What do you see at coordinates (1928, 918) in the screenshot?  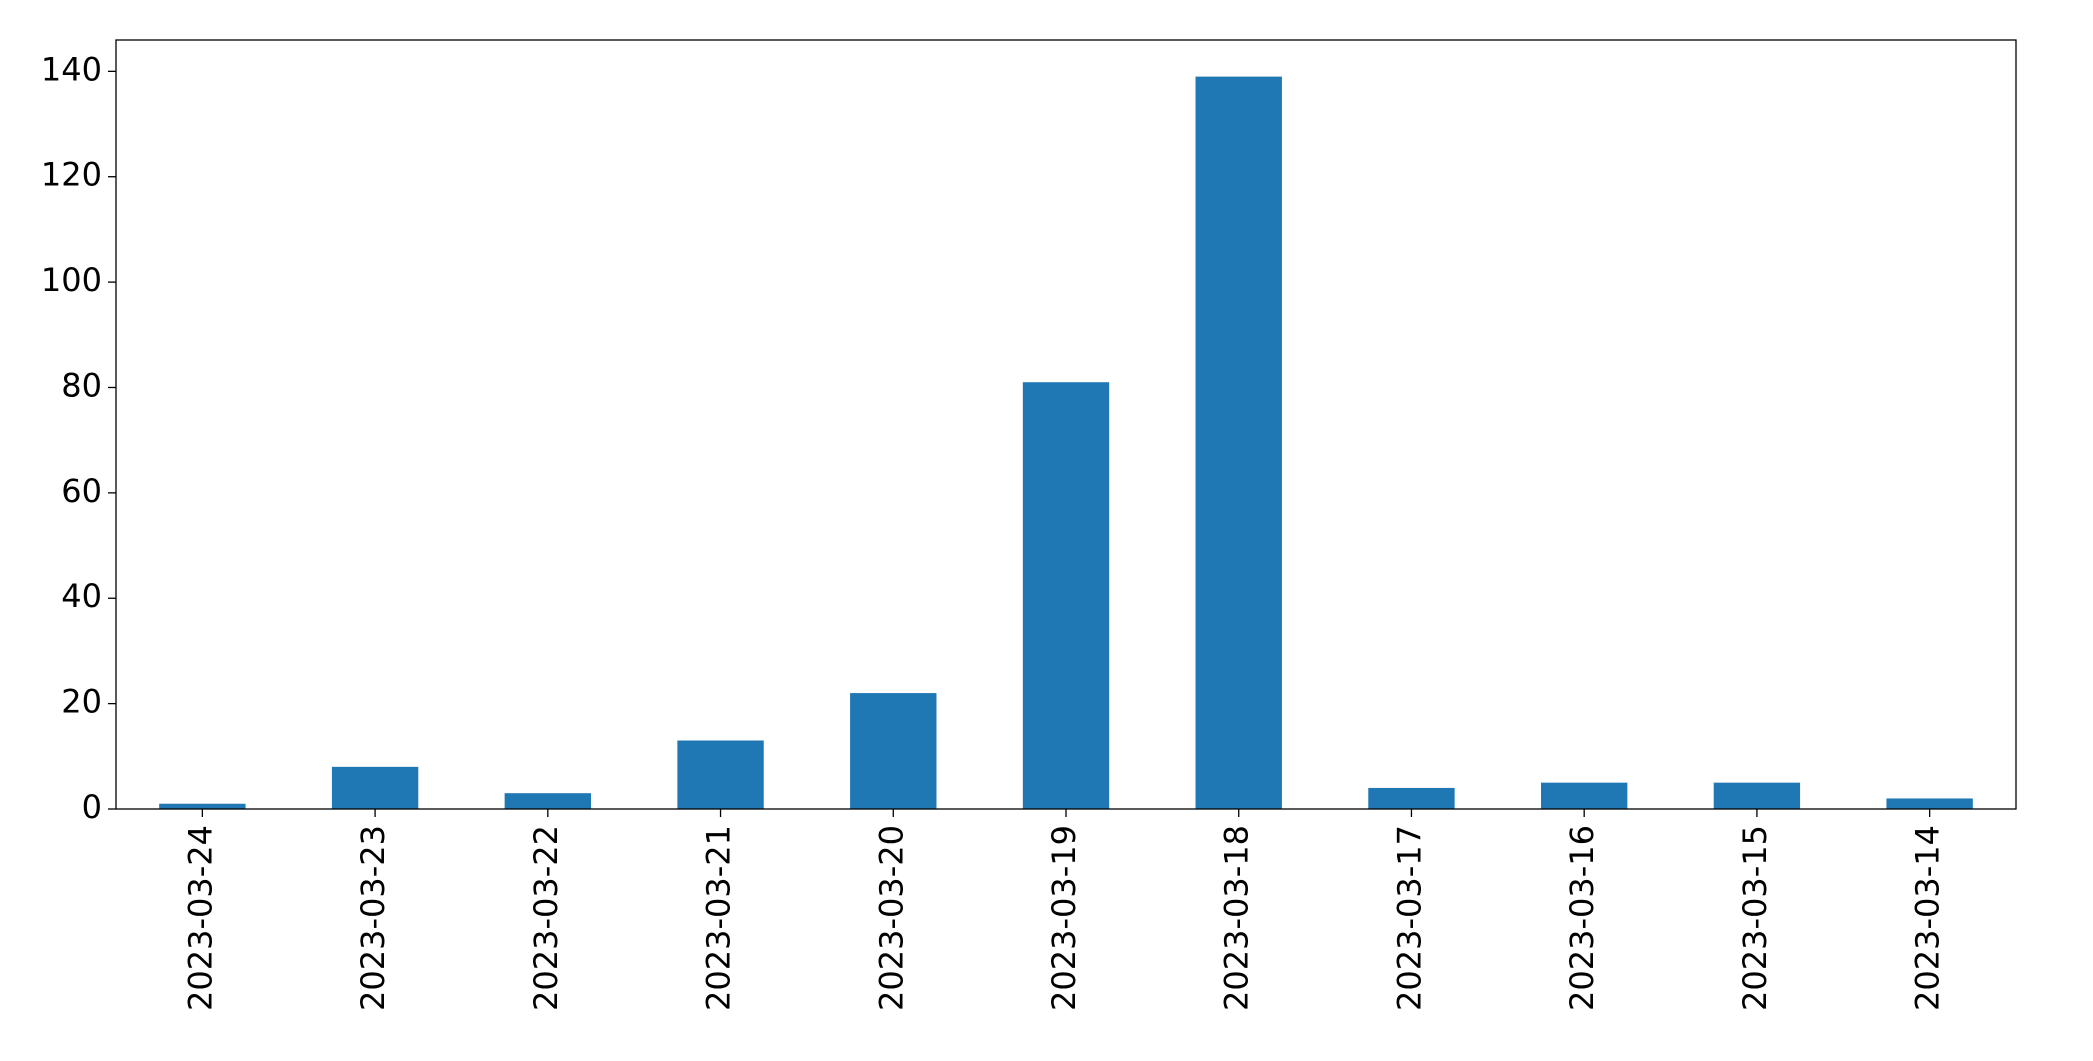 I see `x-tick-label: 2023-03-14` at bounding box center [1928, 918].